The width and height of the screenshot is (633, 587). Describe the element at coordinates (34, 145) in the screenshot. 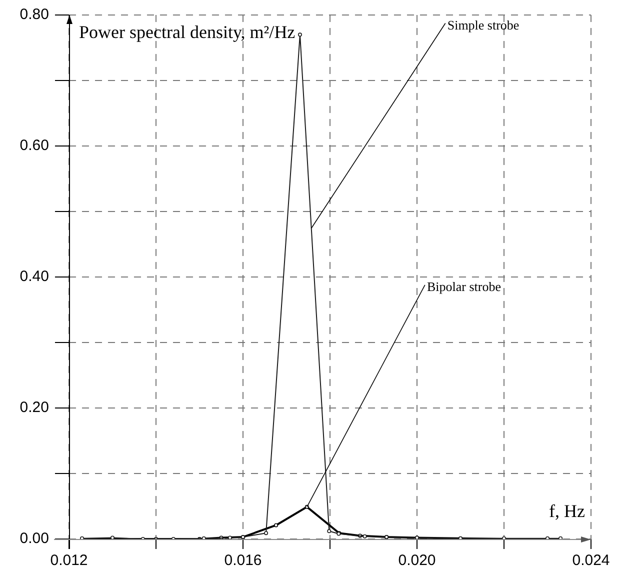

I see `y-tick-label: 0.60` at that location.